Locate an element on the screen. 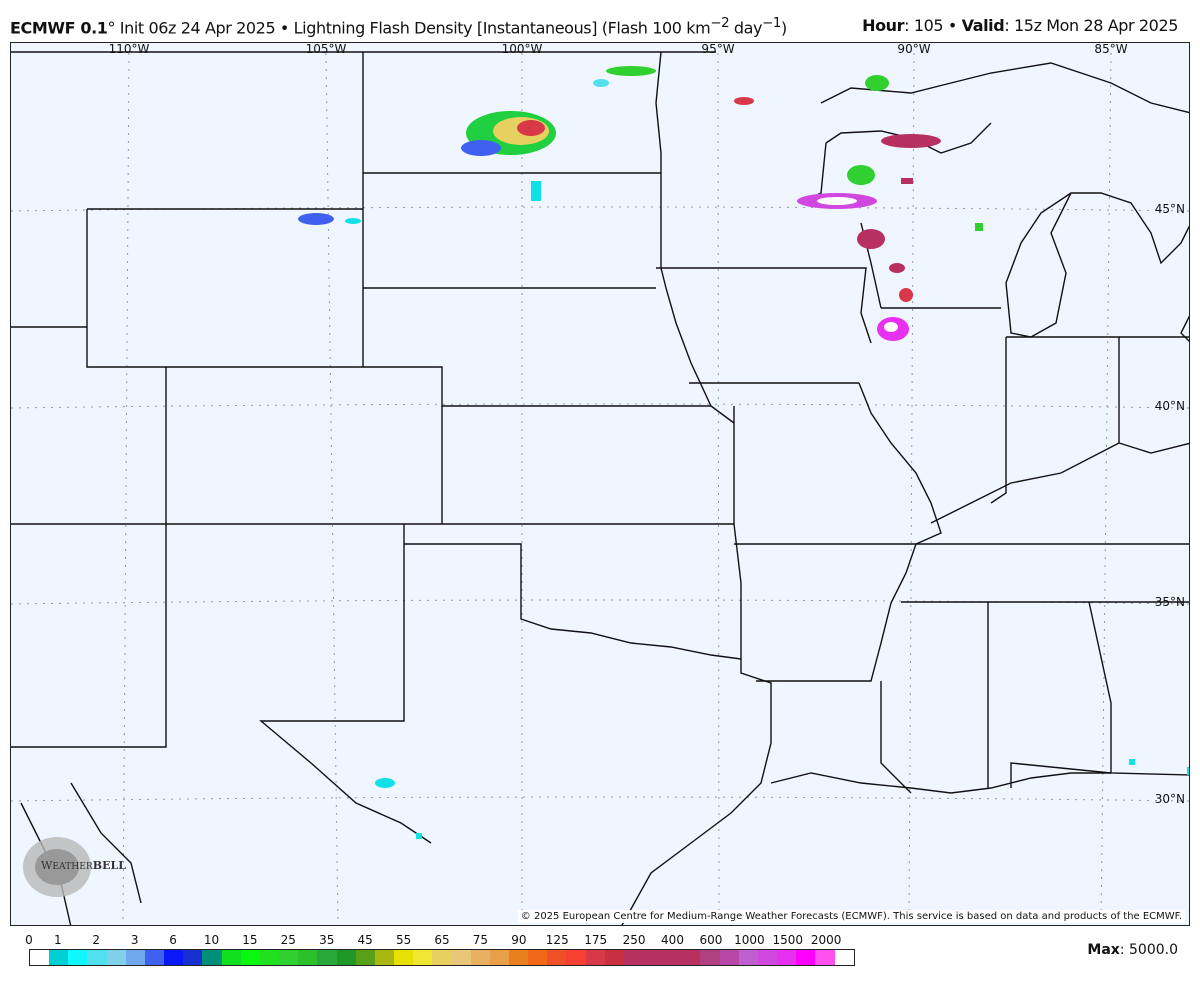 The height and width of the screenshot is (985, 1200). unit-text: day is located at coordinates (746, 28).